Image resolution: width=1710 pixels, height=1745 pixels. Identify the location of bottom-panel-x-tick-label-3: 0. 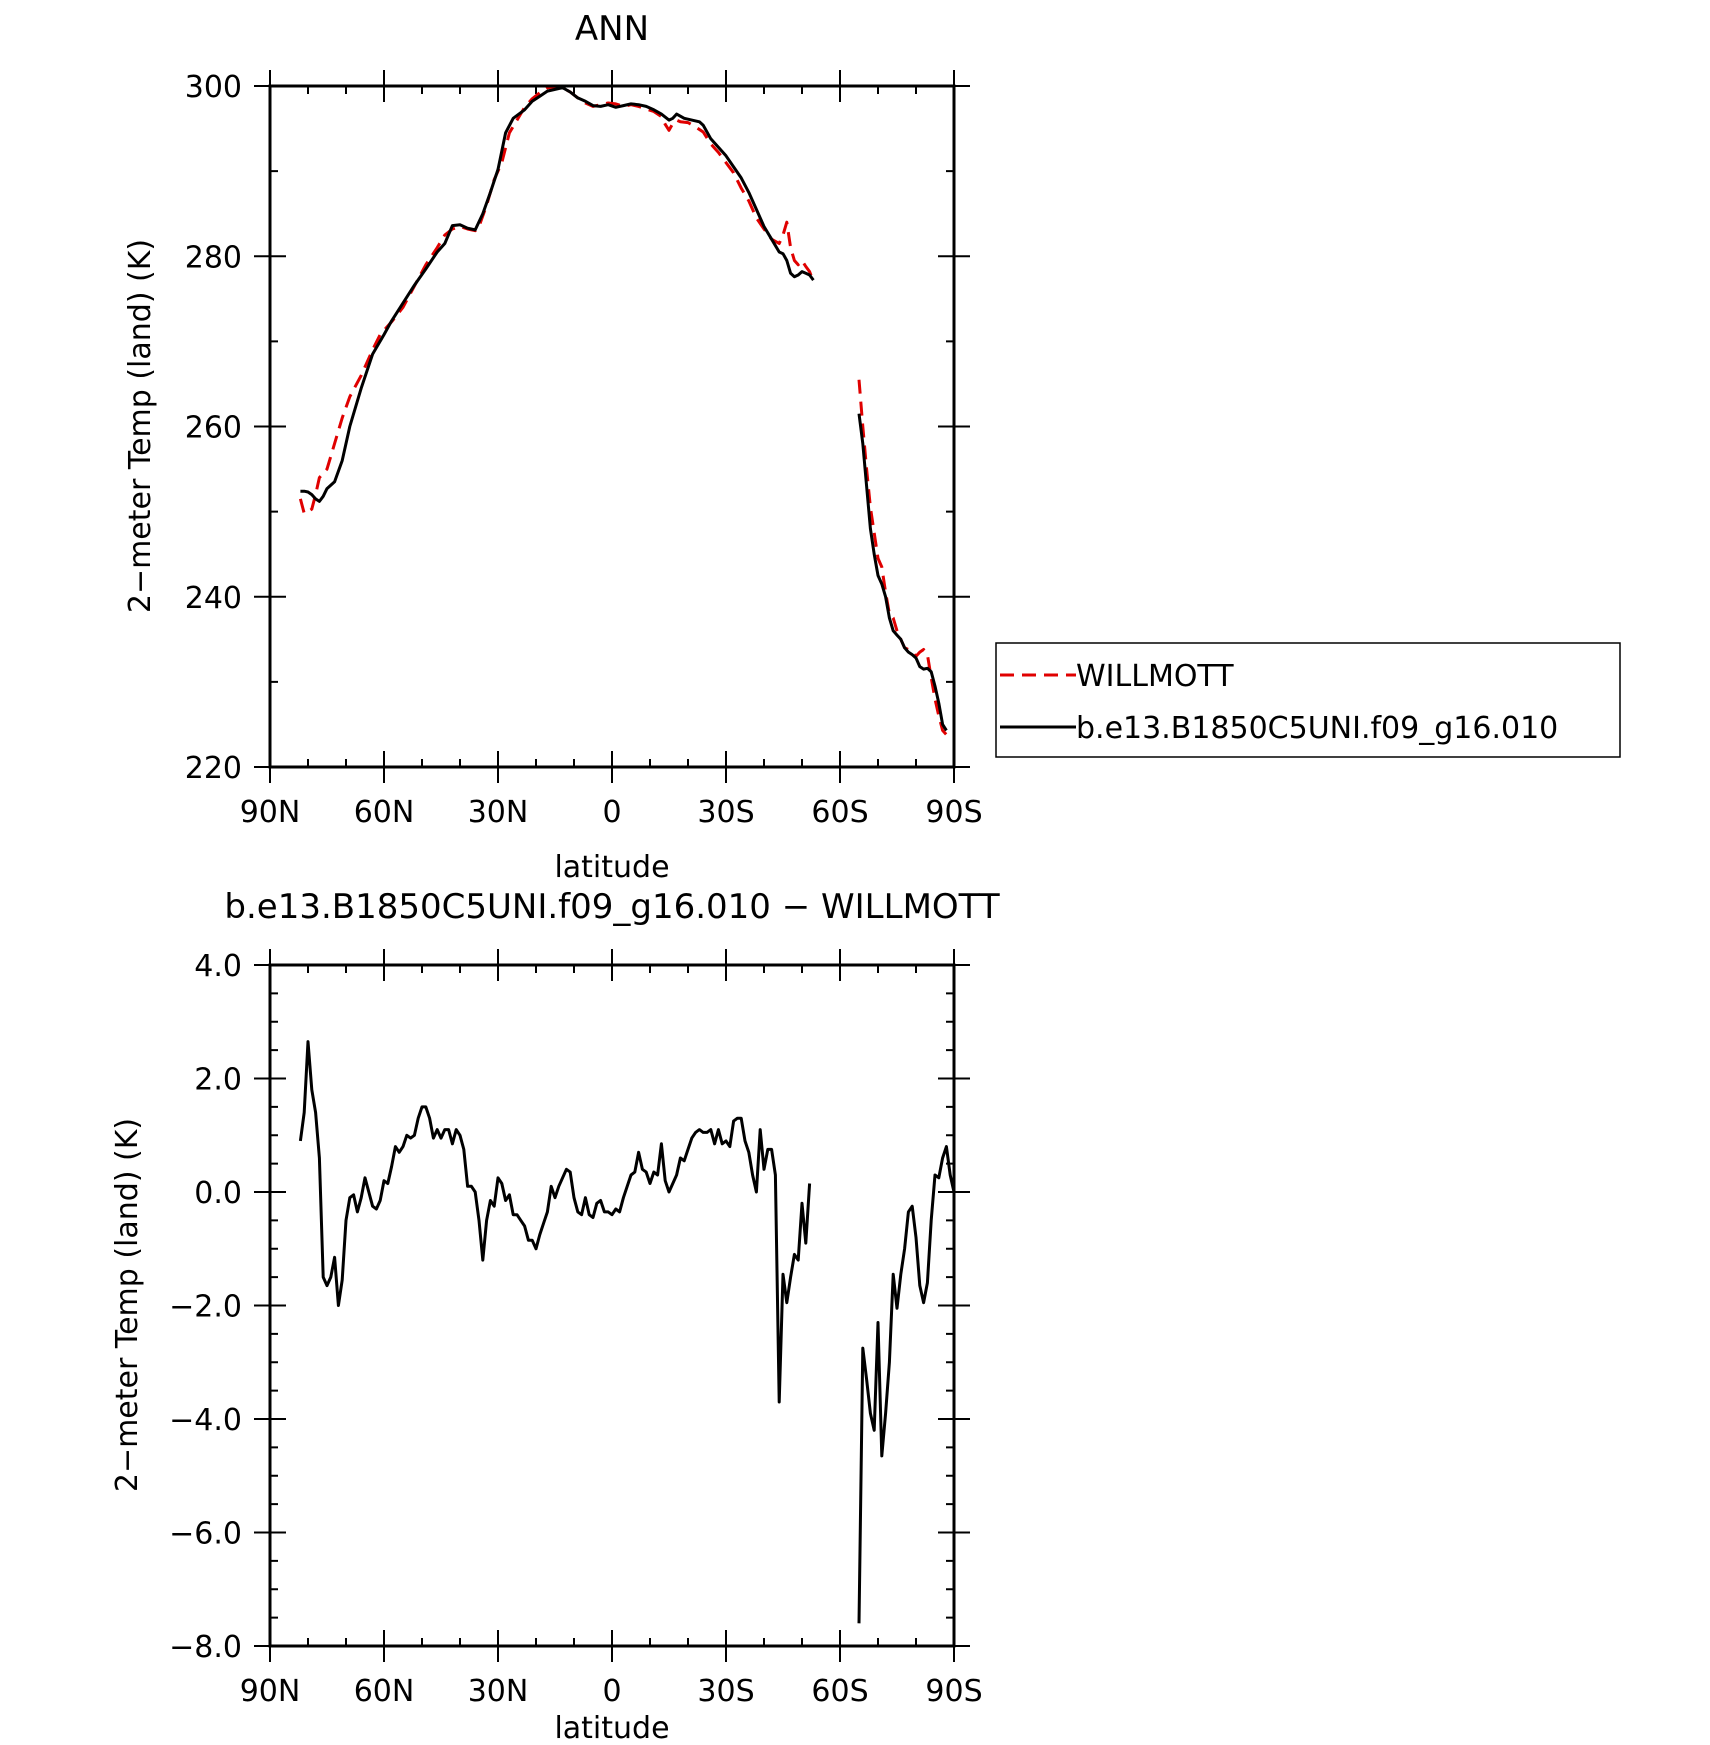
(611, 1691).